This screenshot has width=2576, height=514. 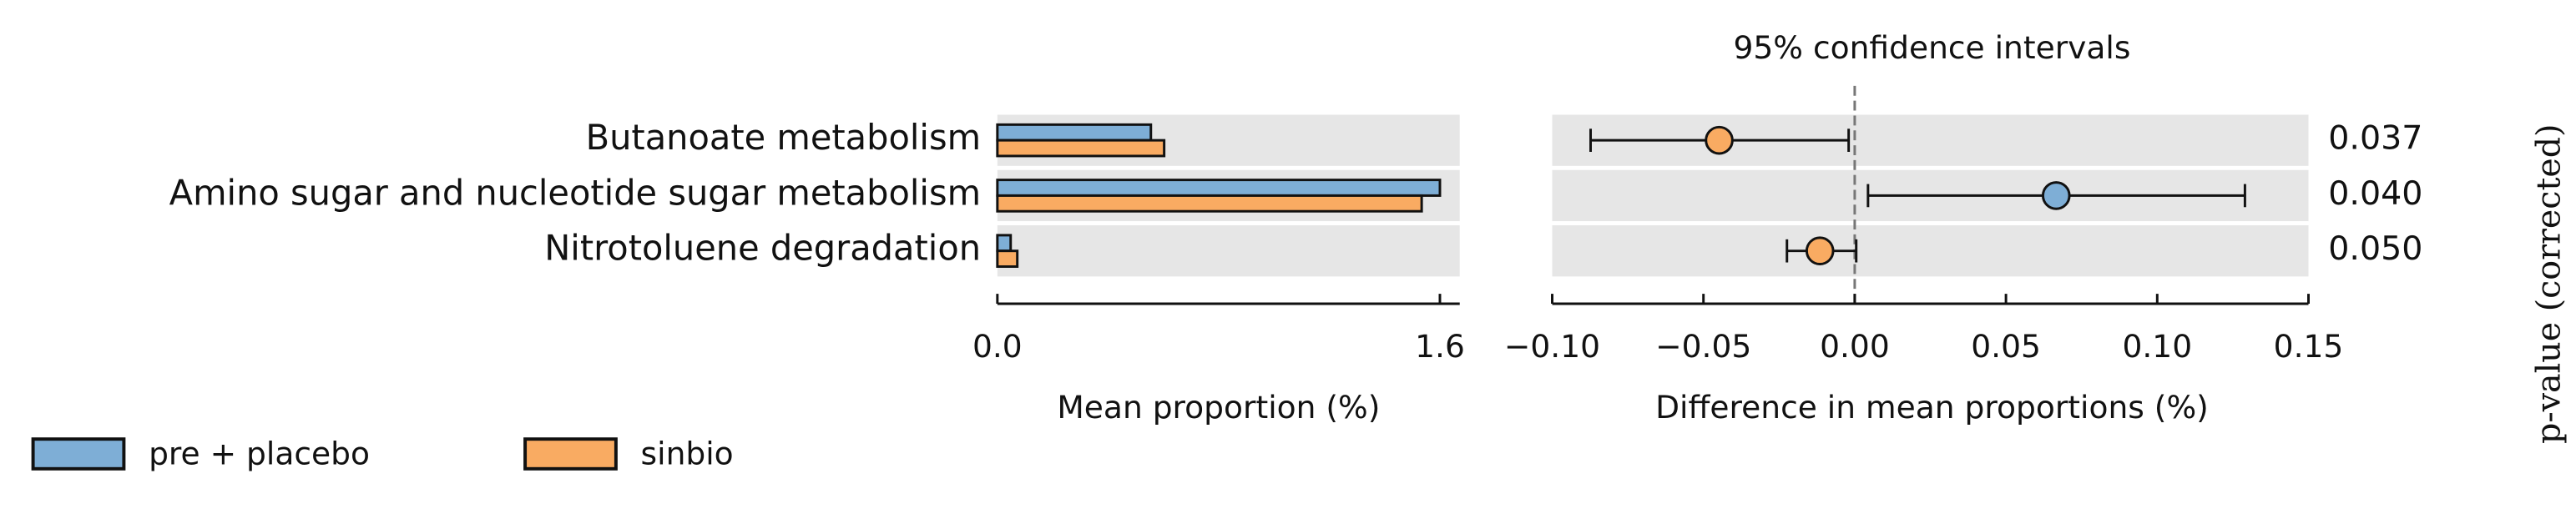 I want to click on p-value: 0.037, so click(x=2375, y=138).